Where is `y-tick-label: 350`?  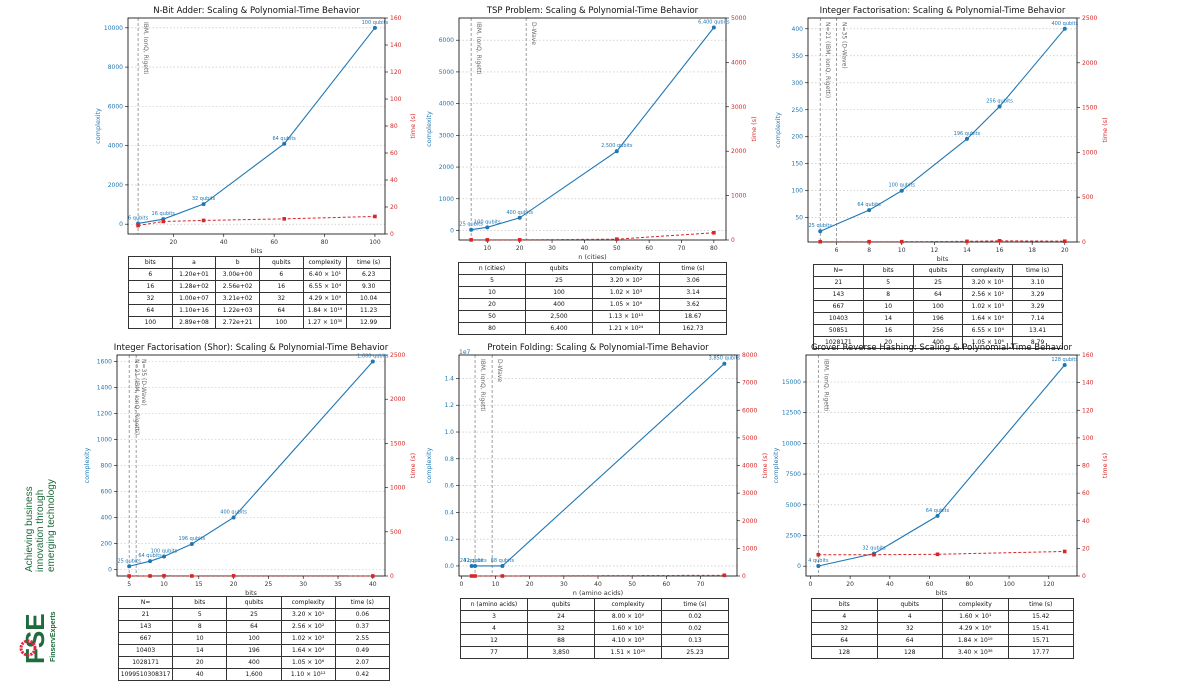
y-tick-label: 350 is located at coordinates (798, 56).